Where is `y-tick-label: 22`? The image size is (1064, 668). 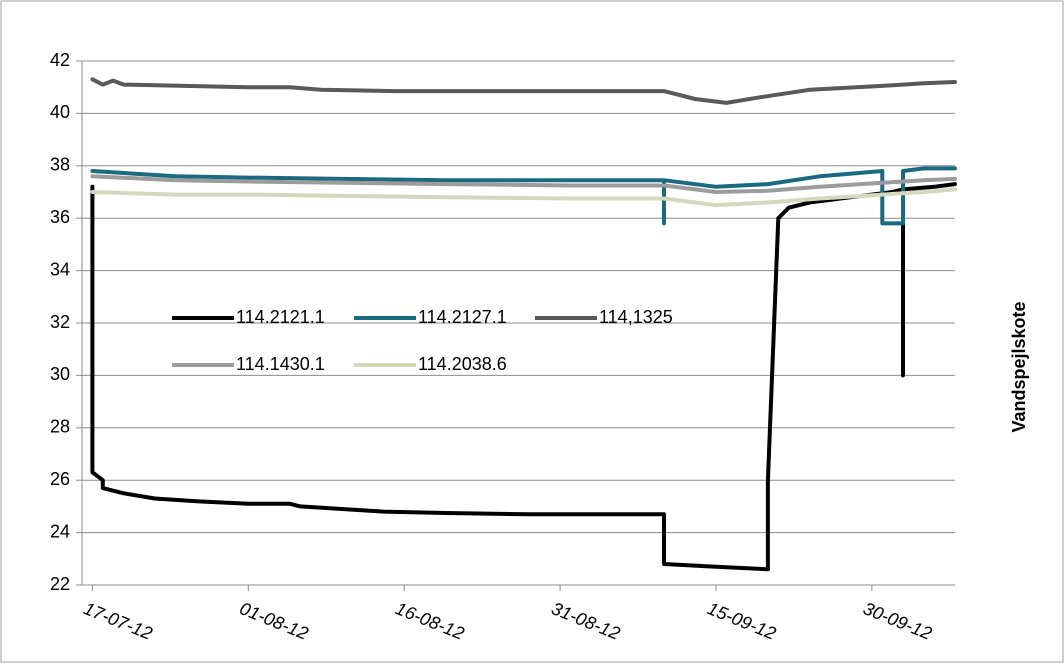 y-tick-label: 22 is located at coordinates (60, 584).